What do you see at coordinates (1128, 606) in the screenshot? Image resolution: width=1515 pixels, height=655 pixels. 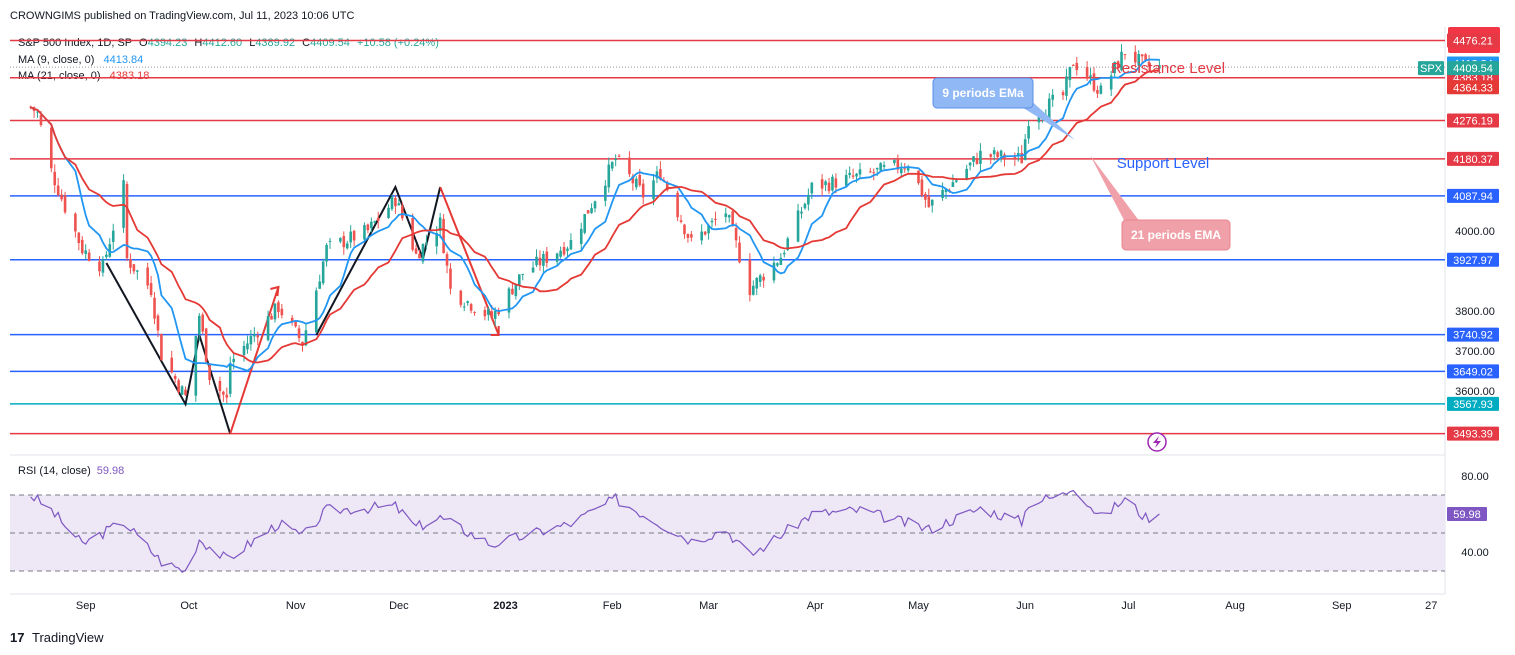 I see `x-tick-10: Jul` at bounding box center [1128, 606].